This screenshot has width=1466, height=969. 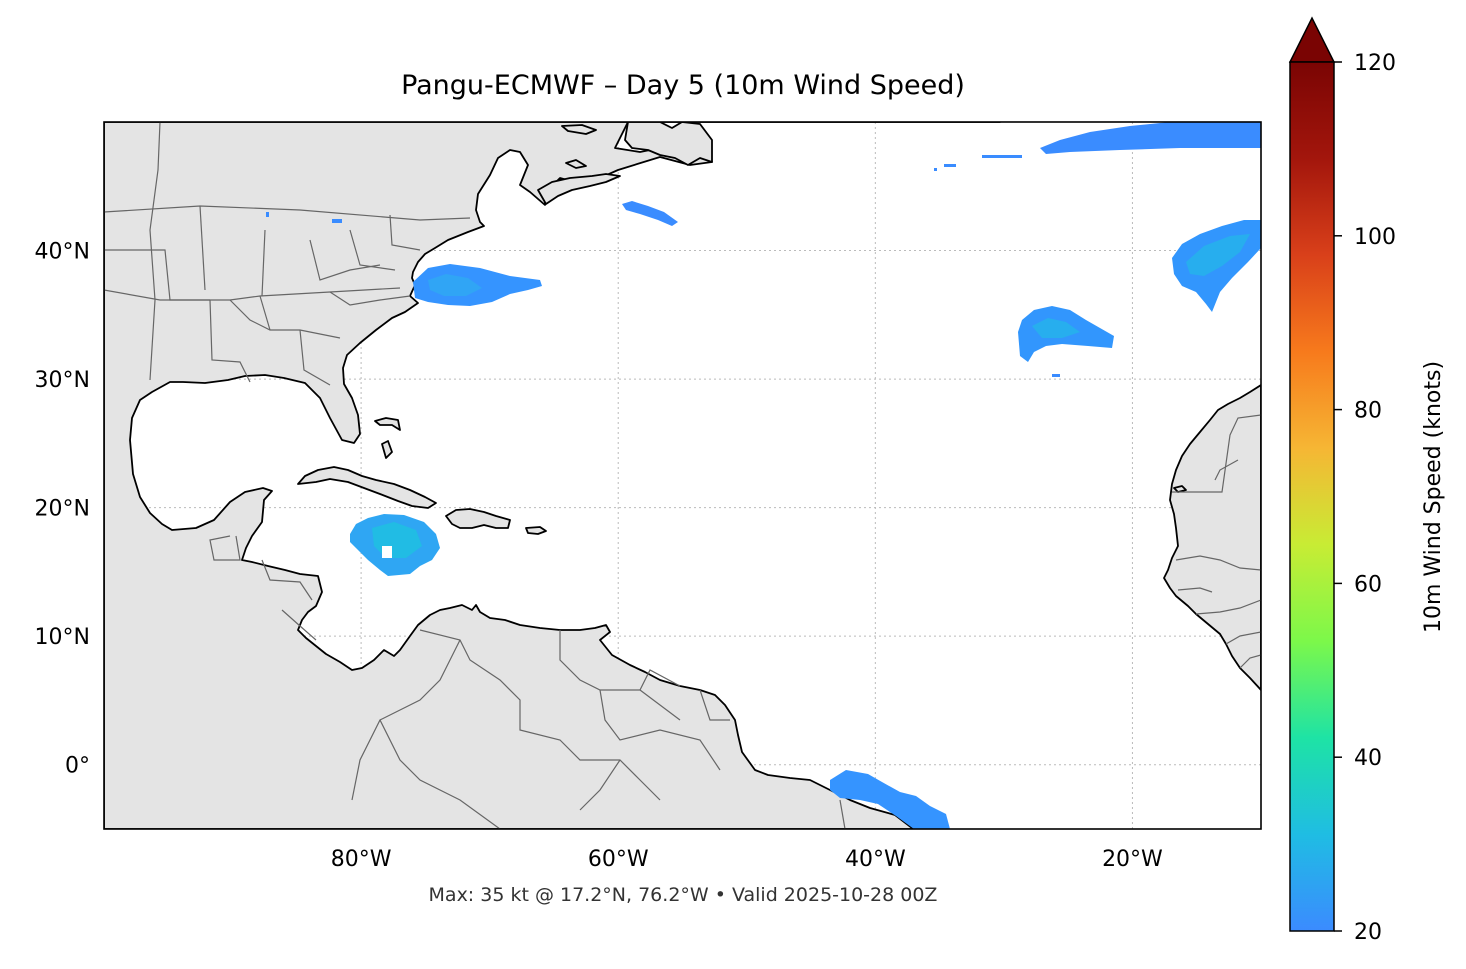 I want to click on colorbar-tick-label: 80, so click(x=1368, y=411).